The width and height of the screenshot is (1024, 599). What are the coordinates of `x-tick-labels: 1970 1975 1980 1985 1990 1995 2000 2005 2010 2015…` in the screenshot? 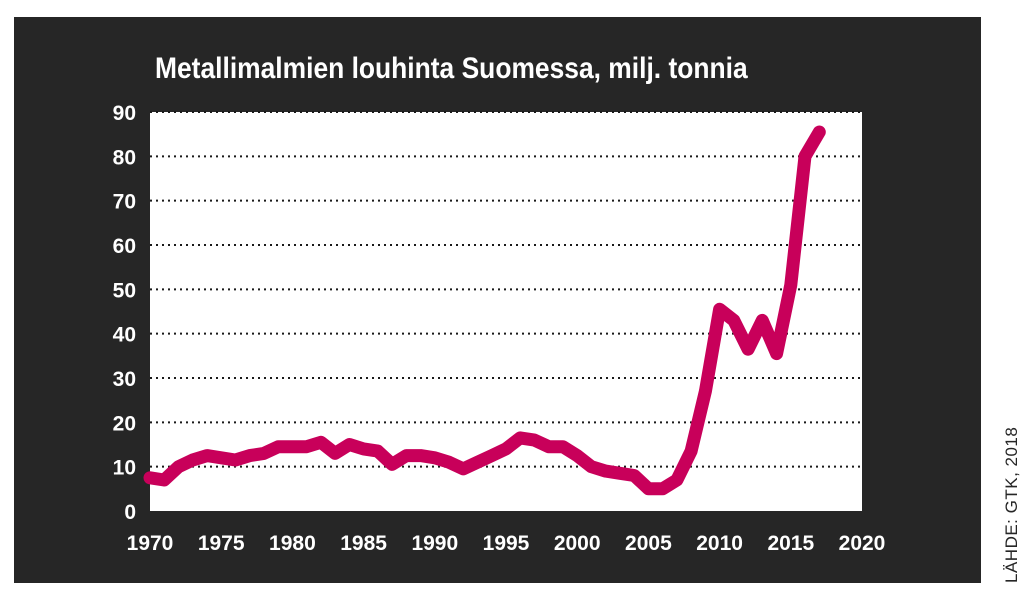 It's located at (506, 543).